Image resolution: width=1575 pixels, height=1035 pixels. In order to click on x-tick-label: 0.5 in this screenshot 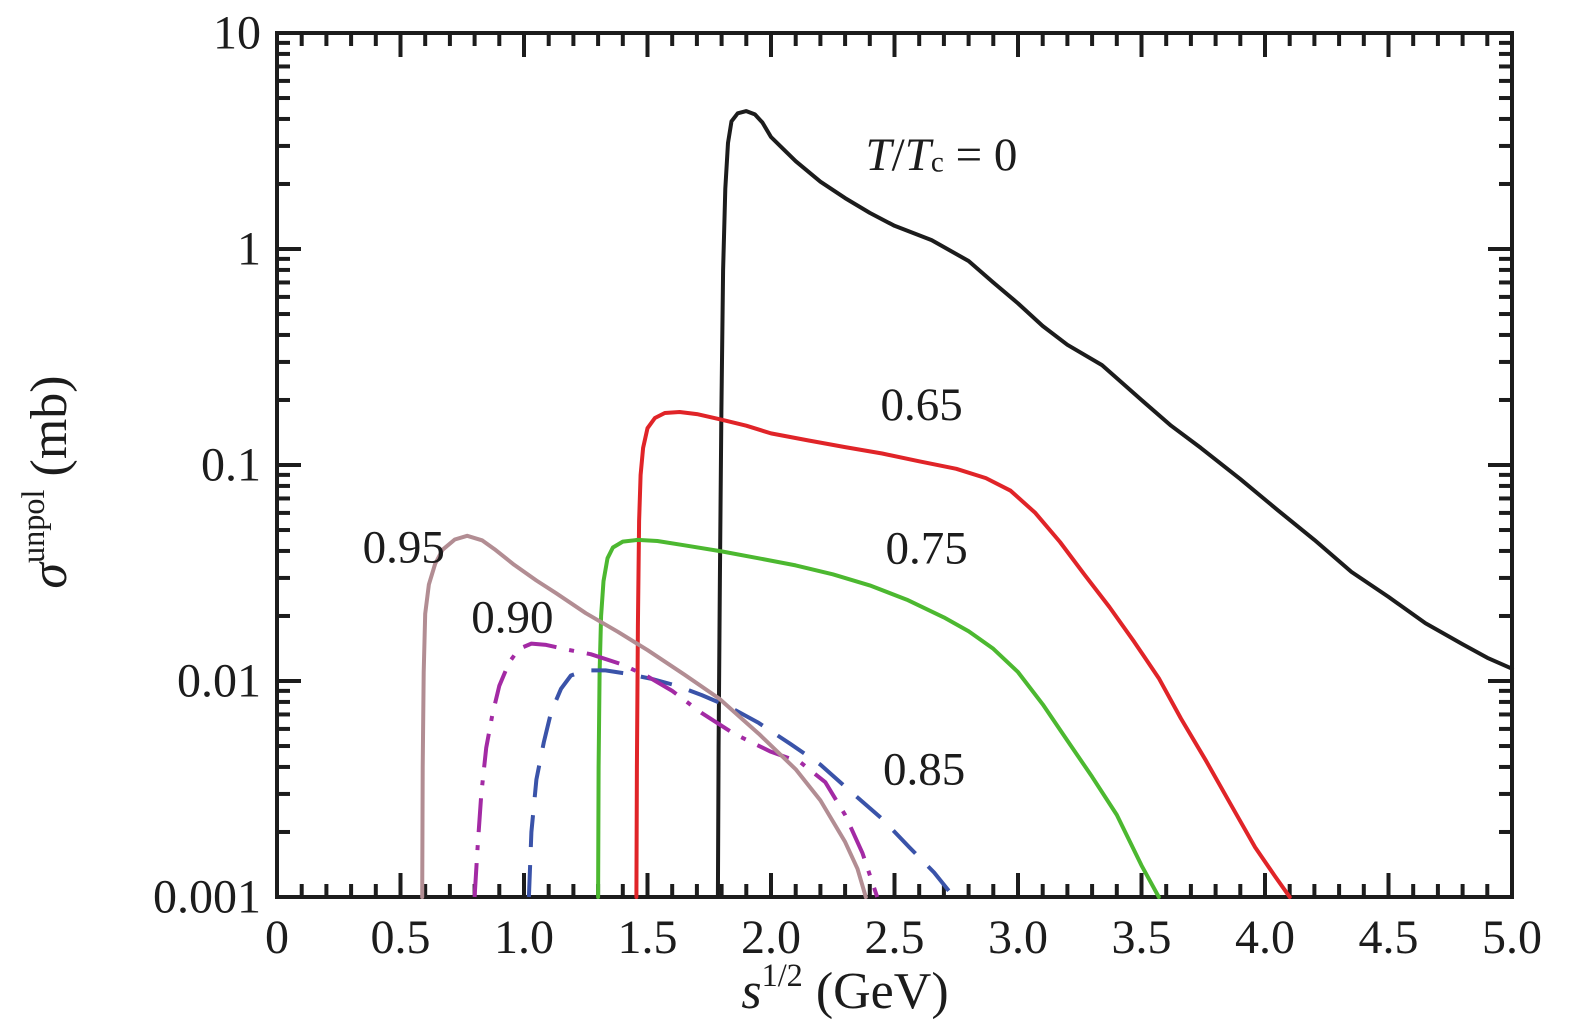, I will do `click(401, 937)`.